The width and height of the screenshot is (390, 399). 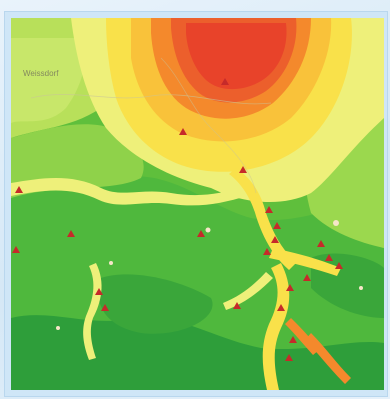 What do you see at coordinates (155, 304) in the screenshot?
I see `dark-green-patch-center` at bounding box center [155, 304].